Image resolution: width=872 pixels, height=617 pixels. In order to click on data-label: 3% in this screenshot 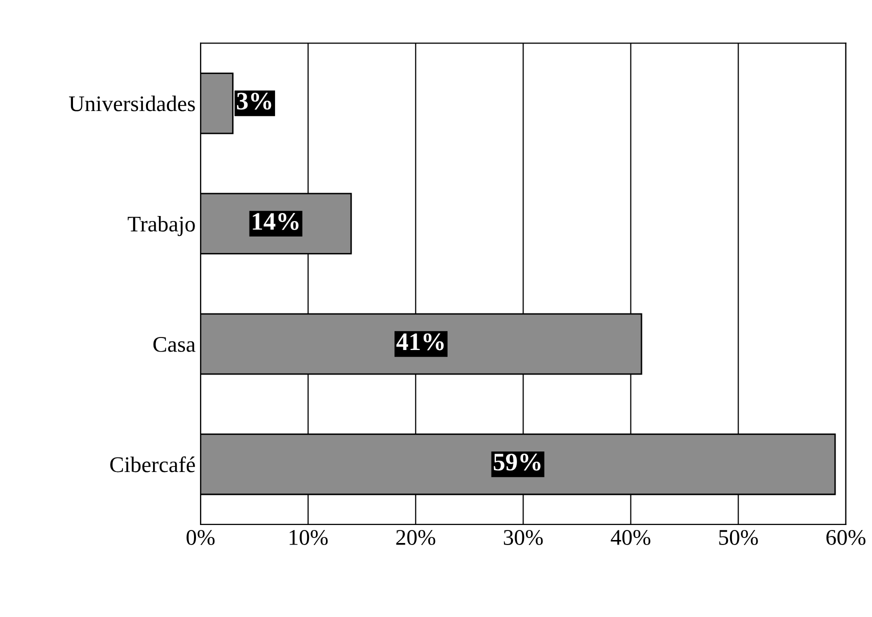, I will do `click(254, 101)`.